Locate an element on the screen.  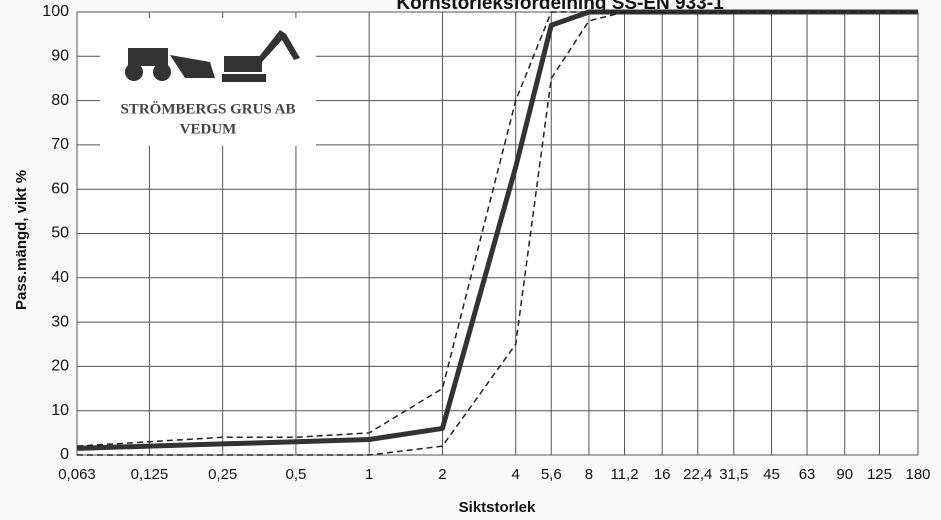
x-tick-label: 1 is located at coordinates (369, 474).